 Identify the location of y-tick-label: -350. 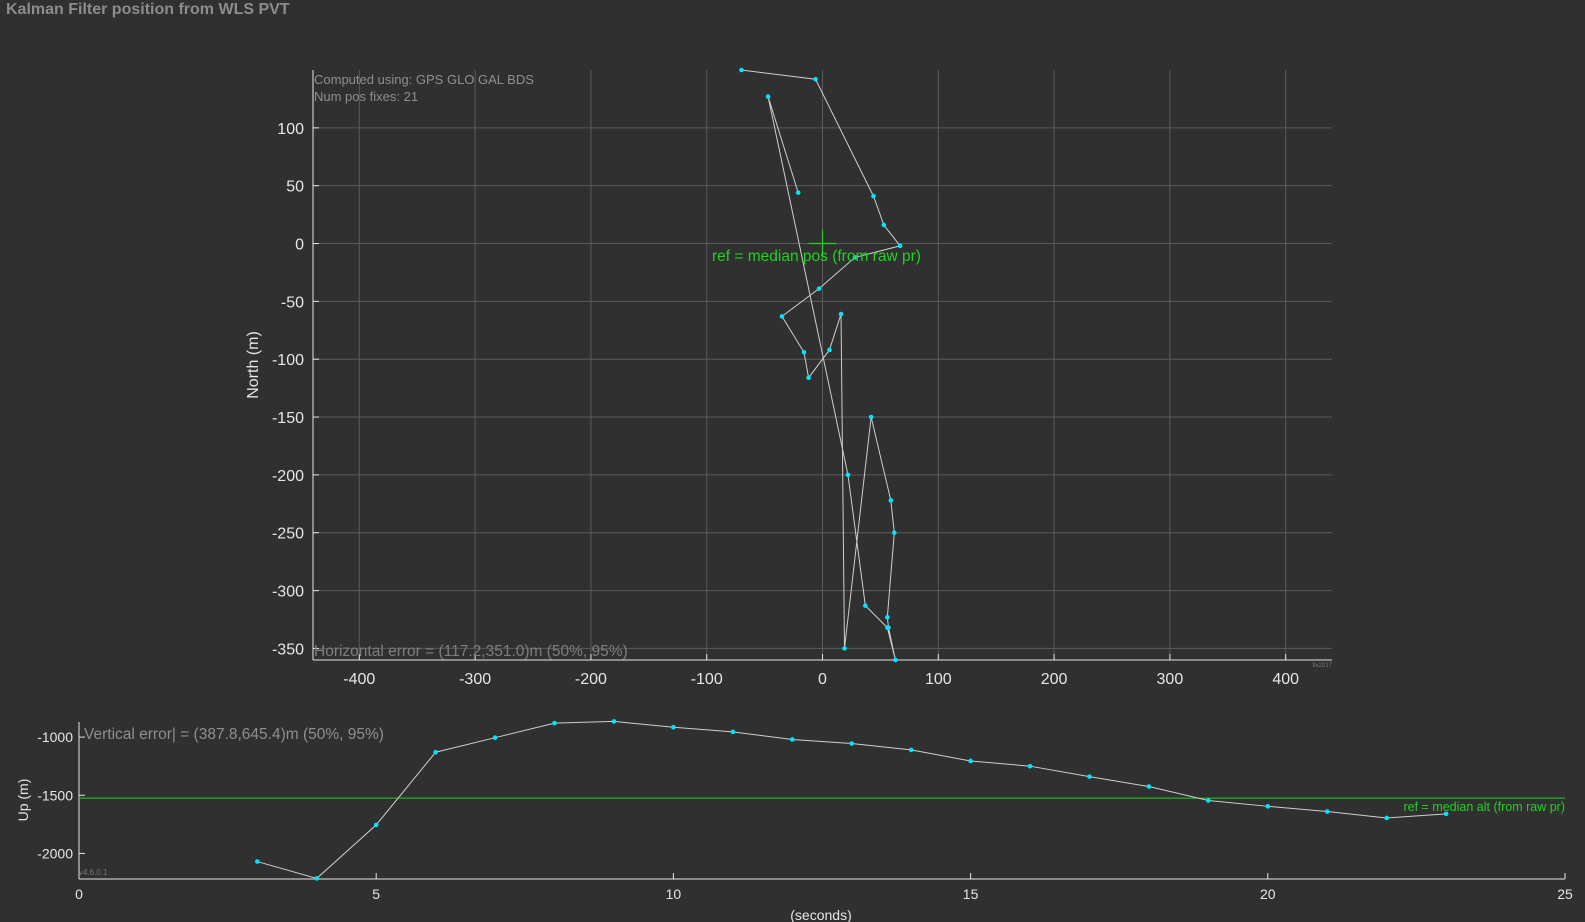
(288, 649).